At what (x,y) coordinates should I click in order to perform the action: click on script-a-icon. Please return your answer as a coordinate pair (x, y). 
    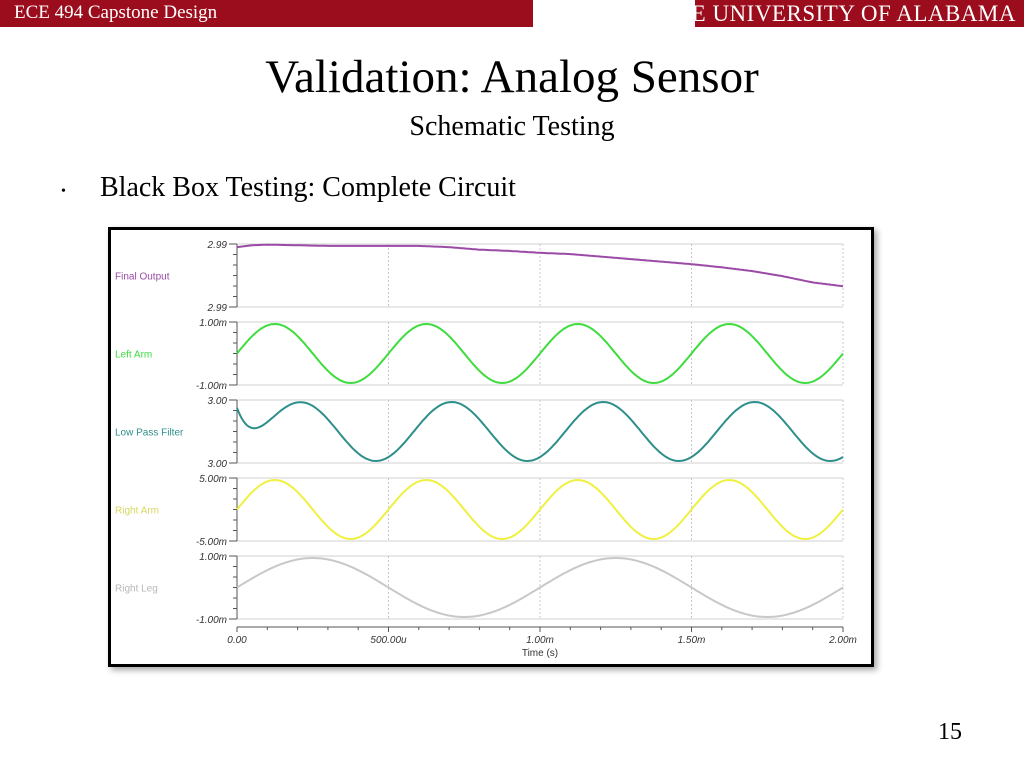
    Looking at the image, I should click on (509, 13).